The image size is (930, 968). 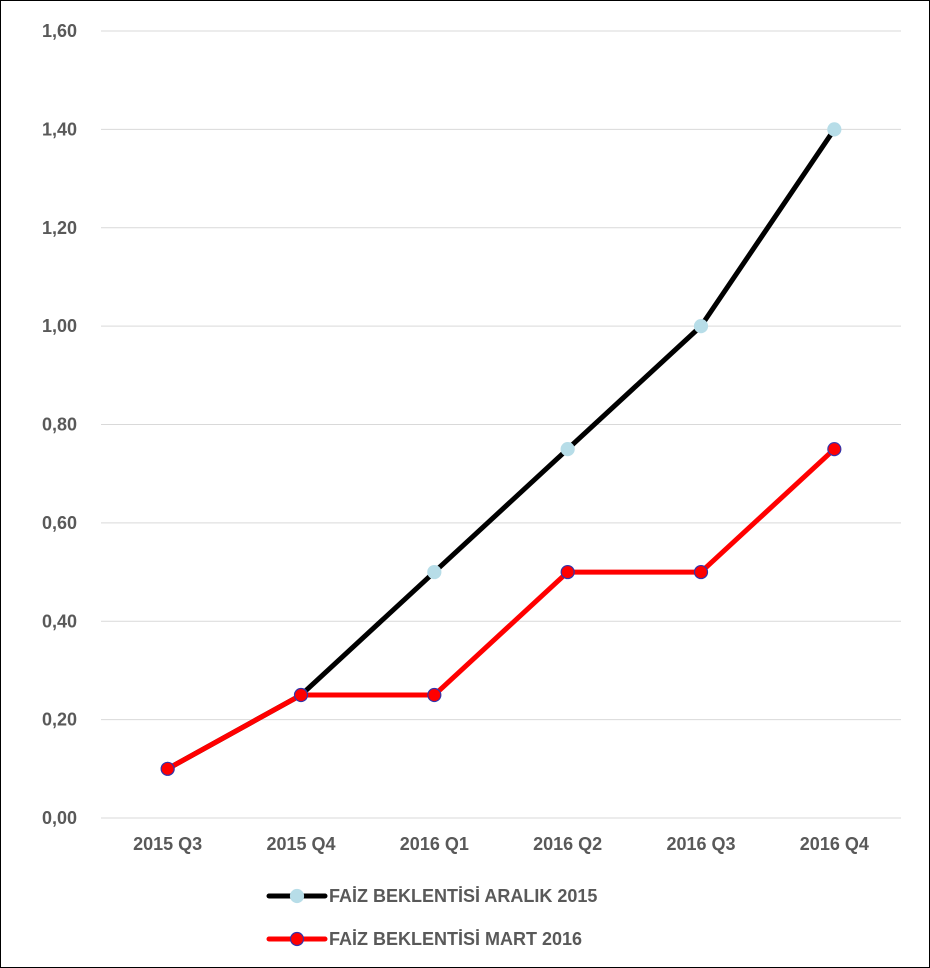 I want to click on y-tick-label: 1,00, so click(x=59, y=326).